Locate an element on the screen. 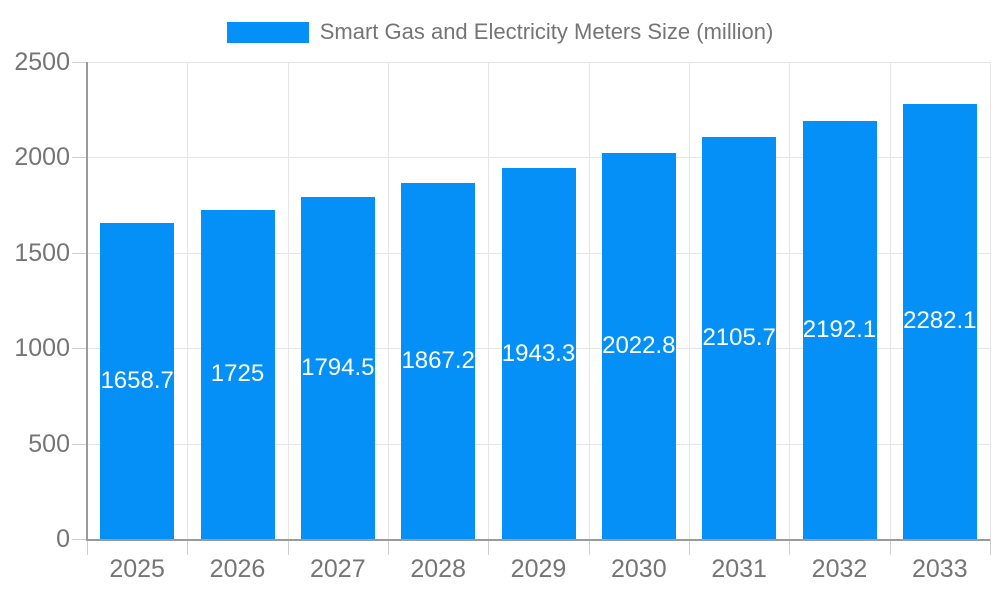 Image resolution: width=1000 pixels, height=600 pixels. x-tick-label: 2033 is located at coordinates (940, 569).